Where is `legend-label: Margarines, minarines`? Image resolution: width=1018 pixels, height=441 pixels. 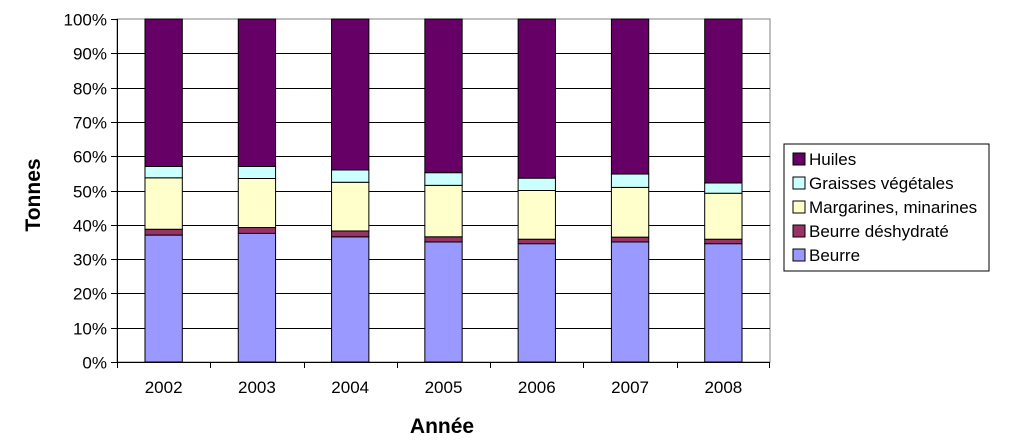 legend-label: Margarines, minarines is located at coordinates (893, 207).